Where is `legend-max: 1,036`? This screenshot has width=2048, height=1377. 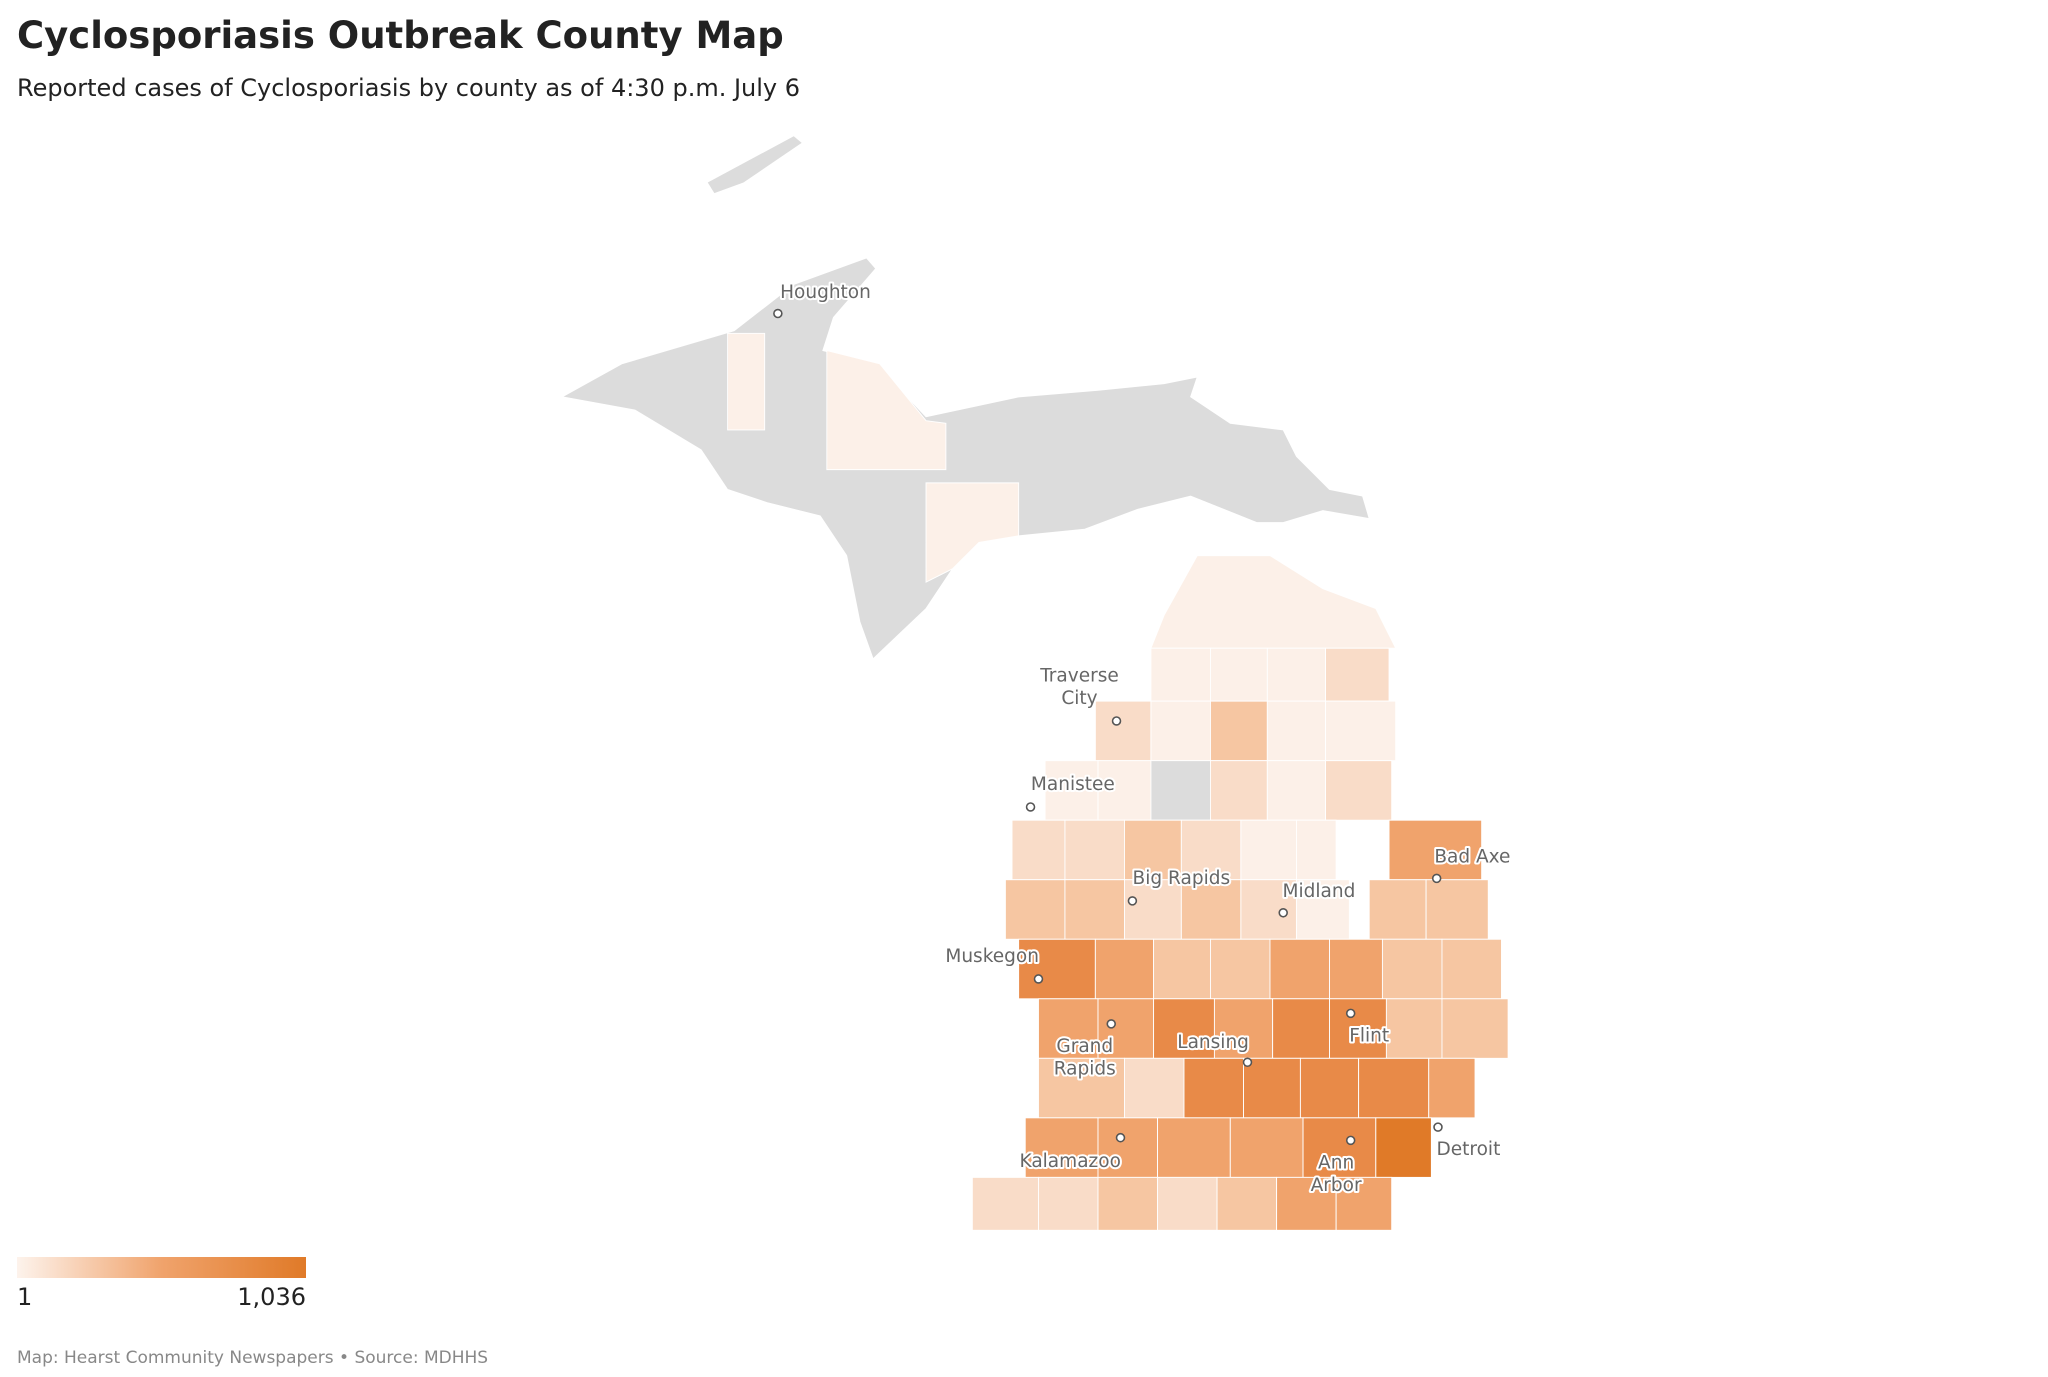
legend-max: 1,036 is located at coordinates (271, 1297).